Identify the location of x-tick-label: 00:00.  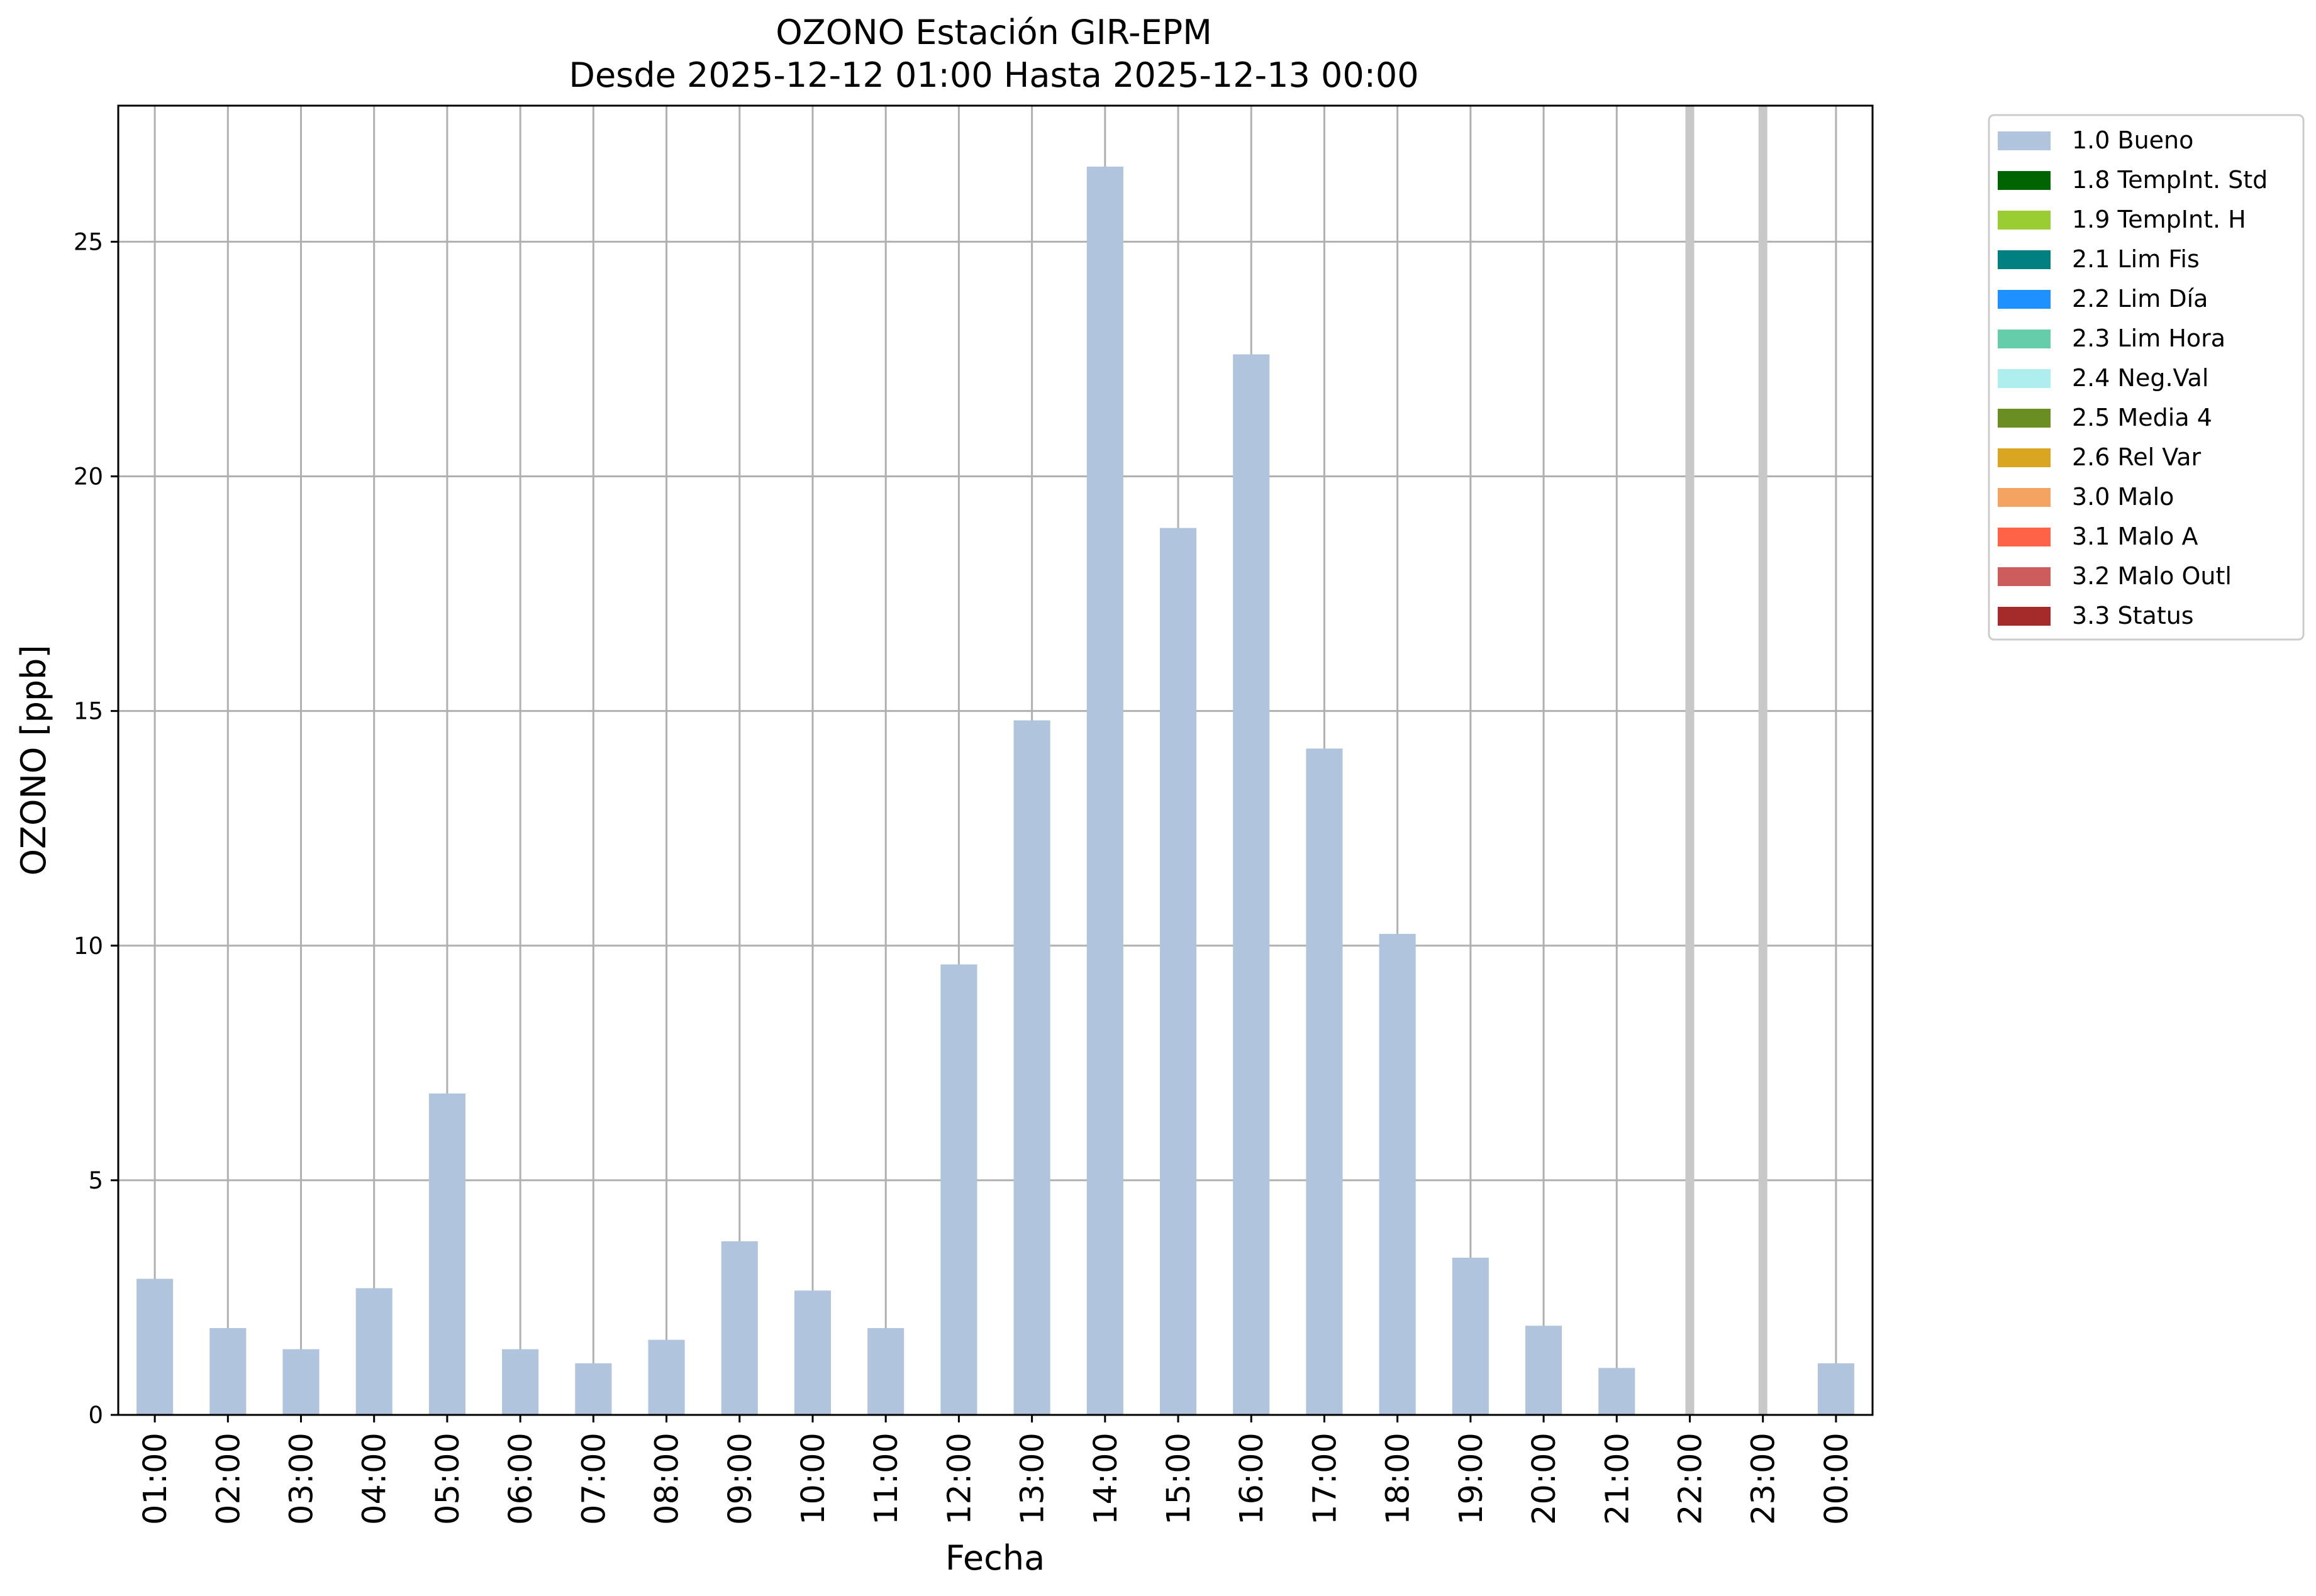
(1837, 1479).